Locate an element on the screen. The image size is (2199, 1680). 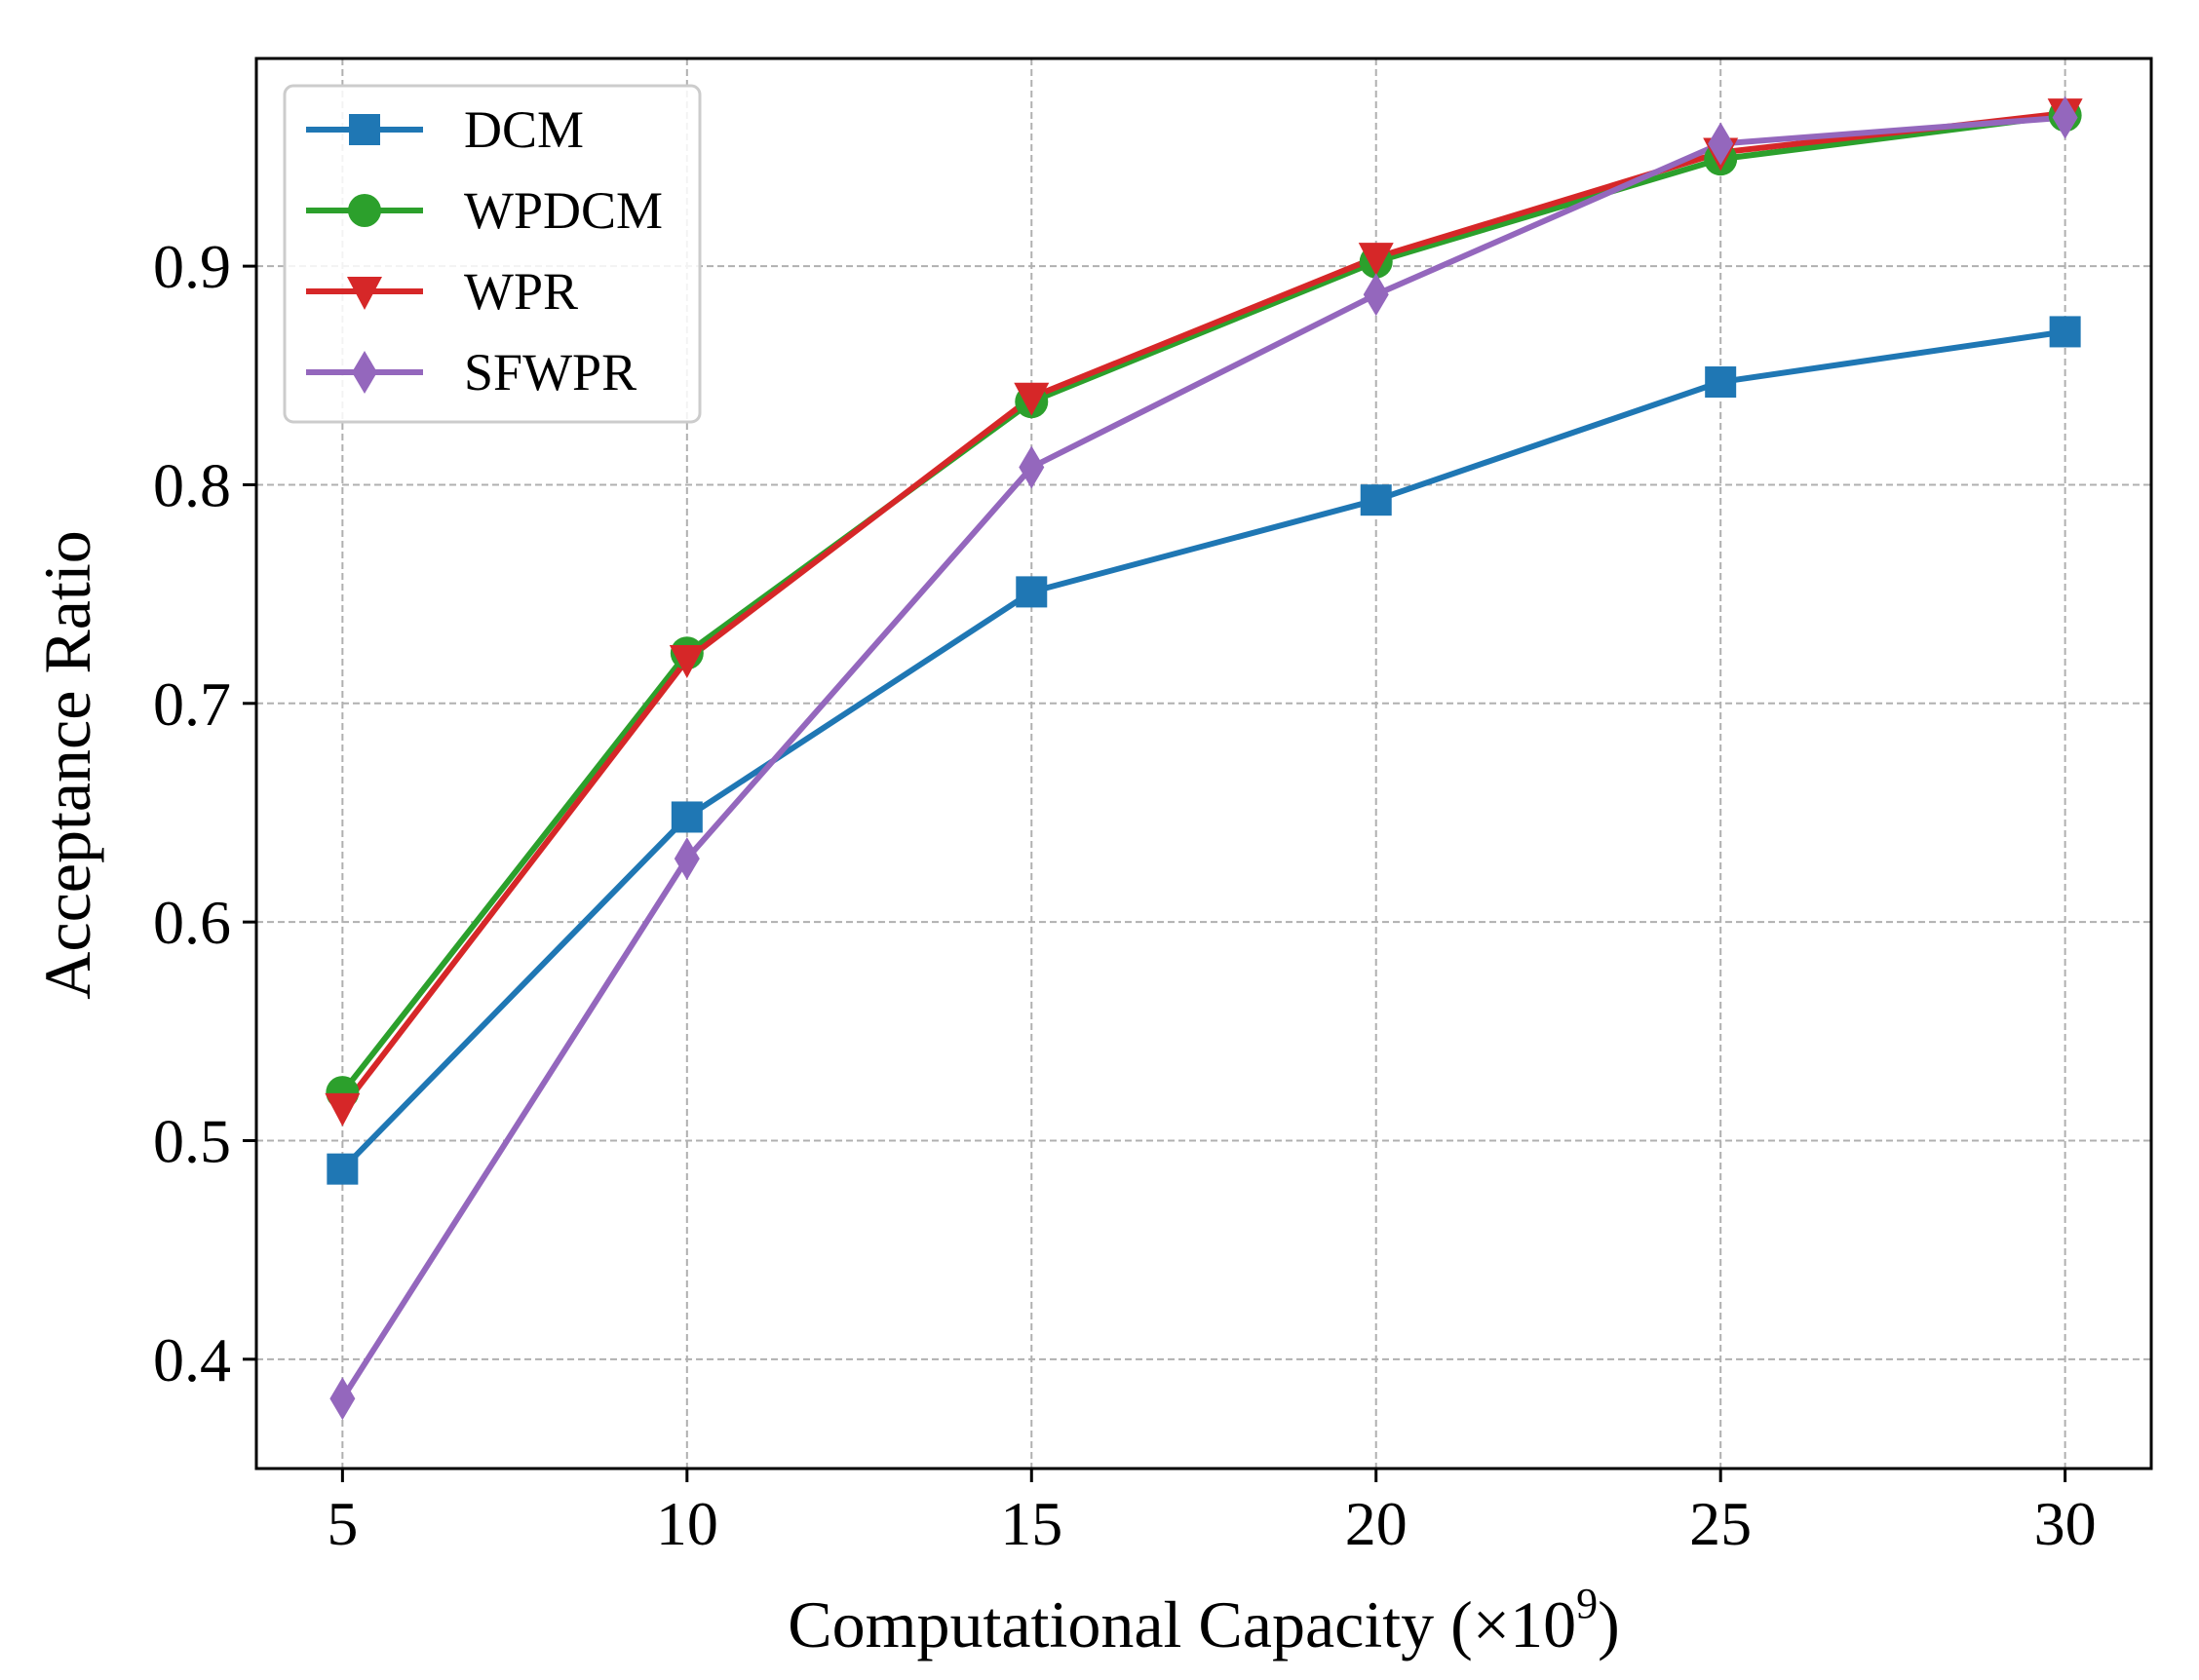
x-tick-label: 20 is located at coordinates (1376, 1523).